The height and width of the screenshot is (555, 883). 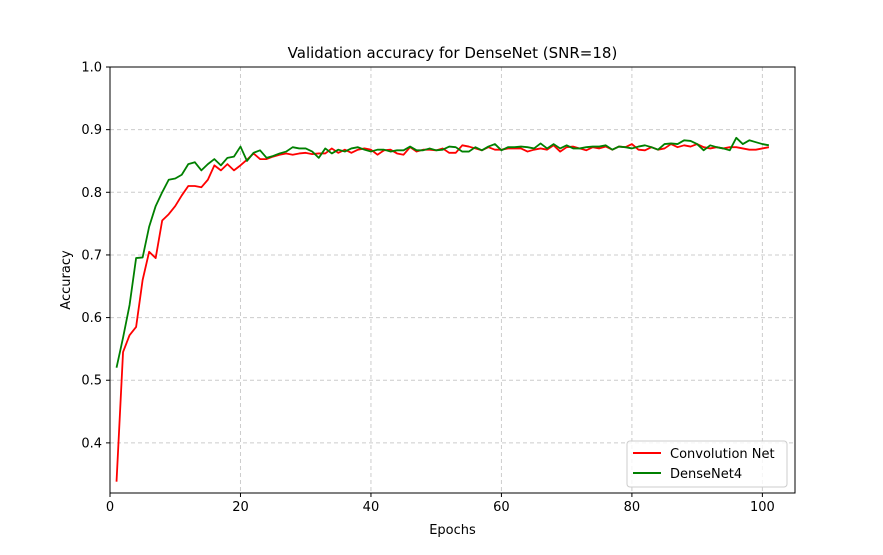 What do you see at coordinates (91, 381) in the screenshot?
I see `y-tick-label: 0.5` at bounding box center [91, 381].